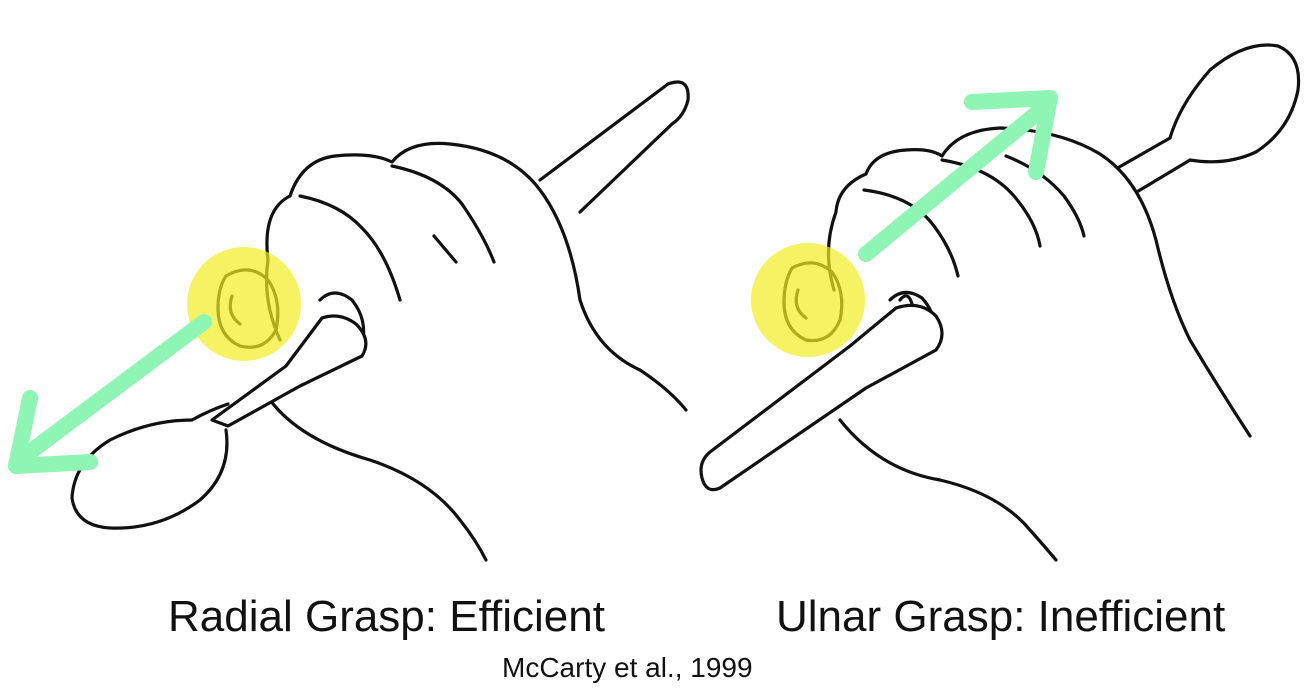  Describe the element at coordinates (386, 616) in the screenshot. I see `radial-grasp-caption: Radial Grasp: Efficient` at that location.